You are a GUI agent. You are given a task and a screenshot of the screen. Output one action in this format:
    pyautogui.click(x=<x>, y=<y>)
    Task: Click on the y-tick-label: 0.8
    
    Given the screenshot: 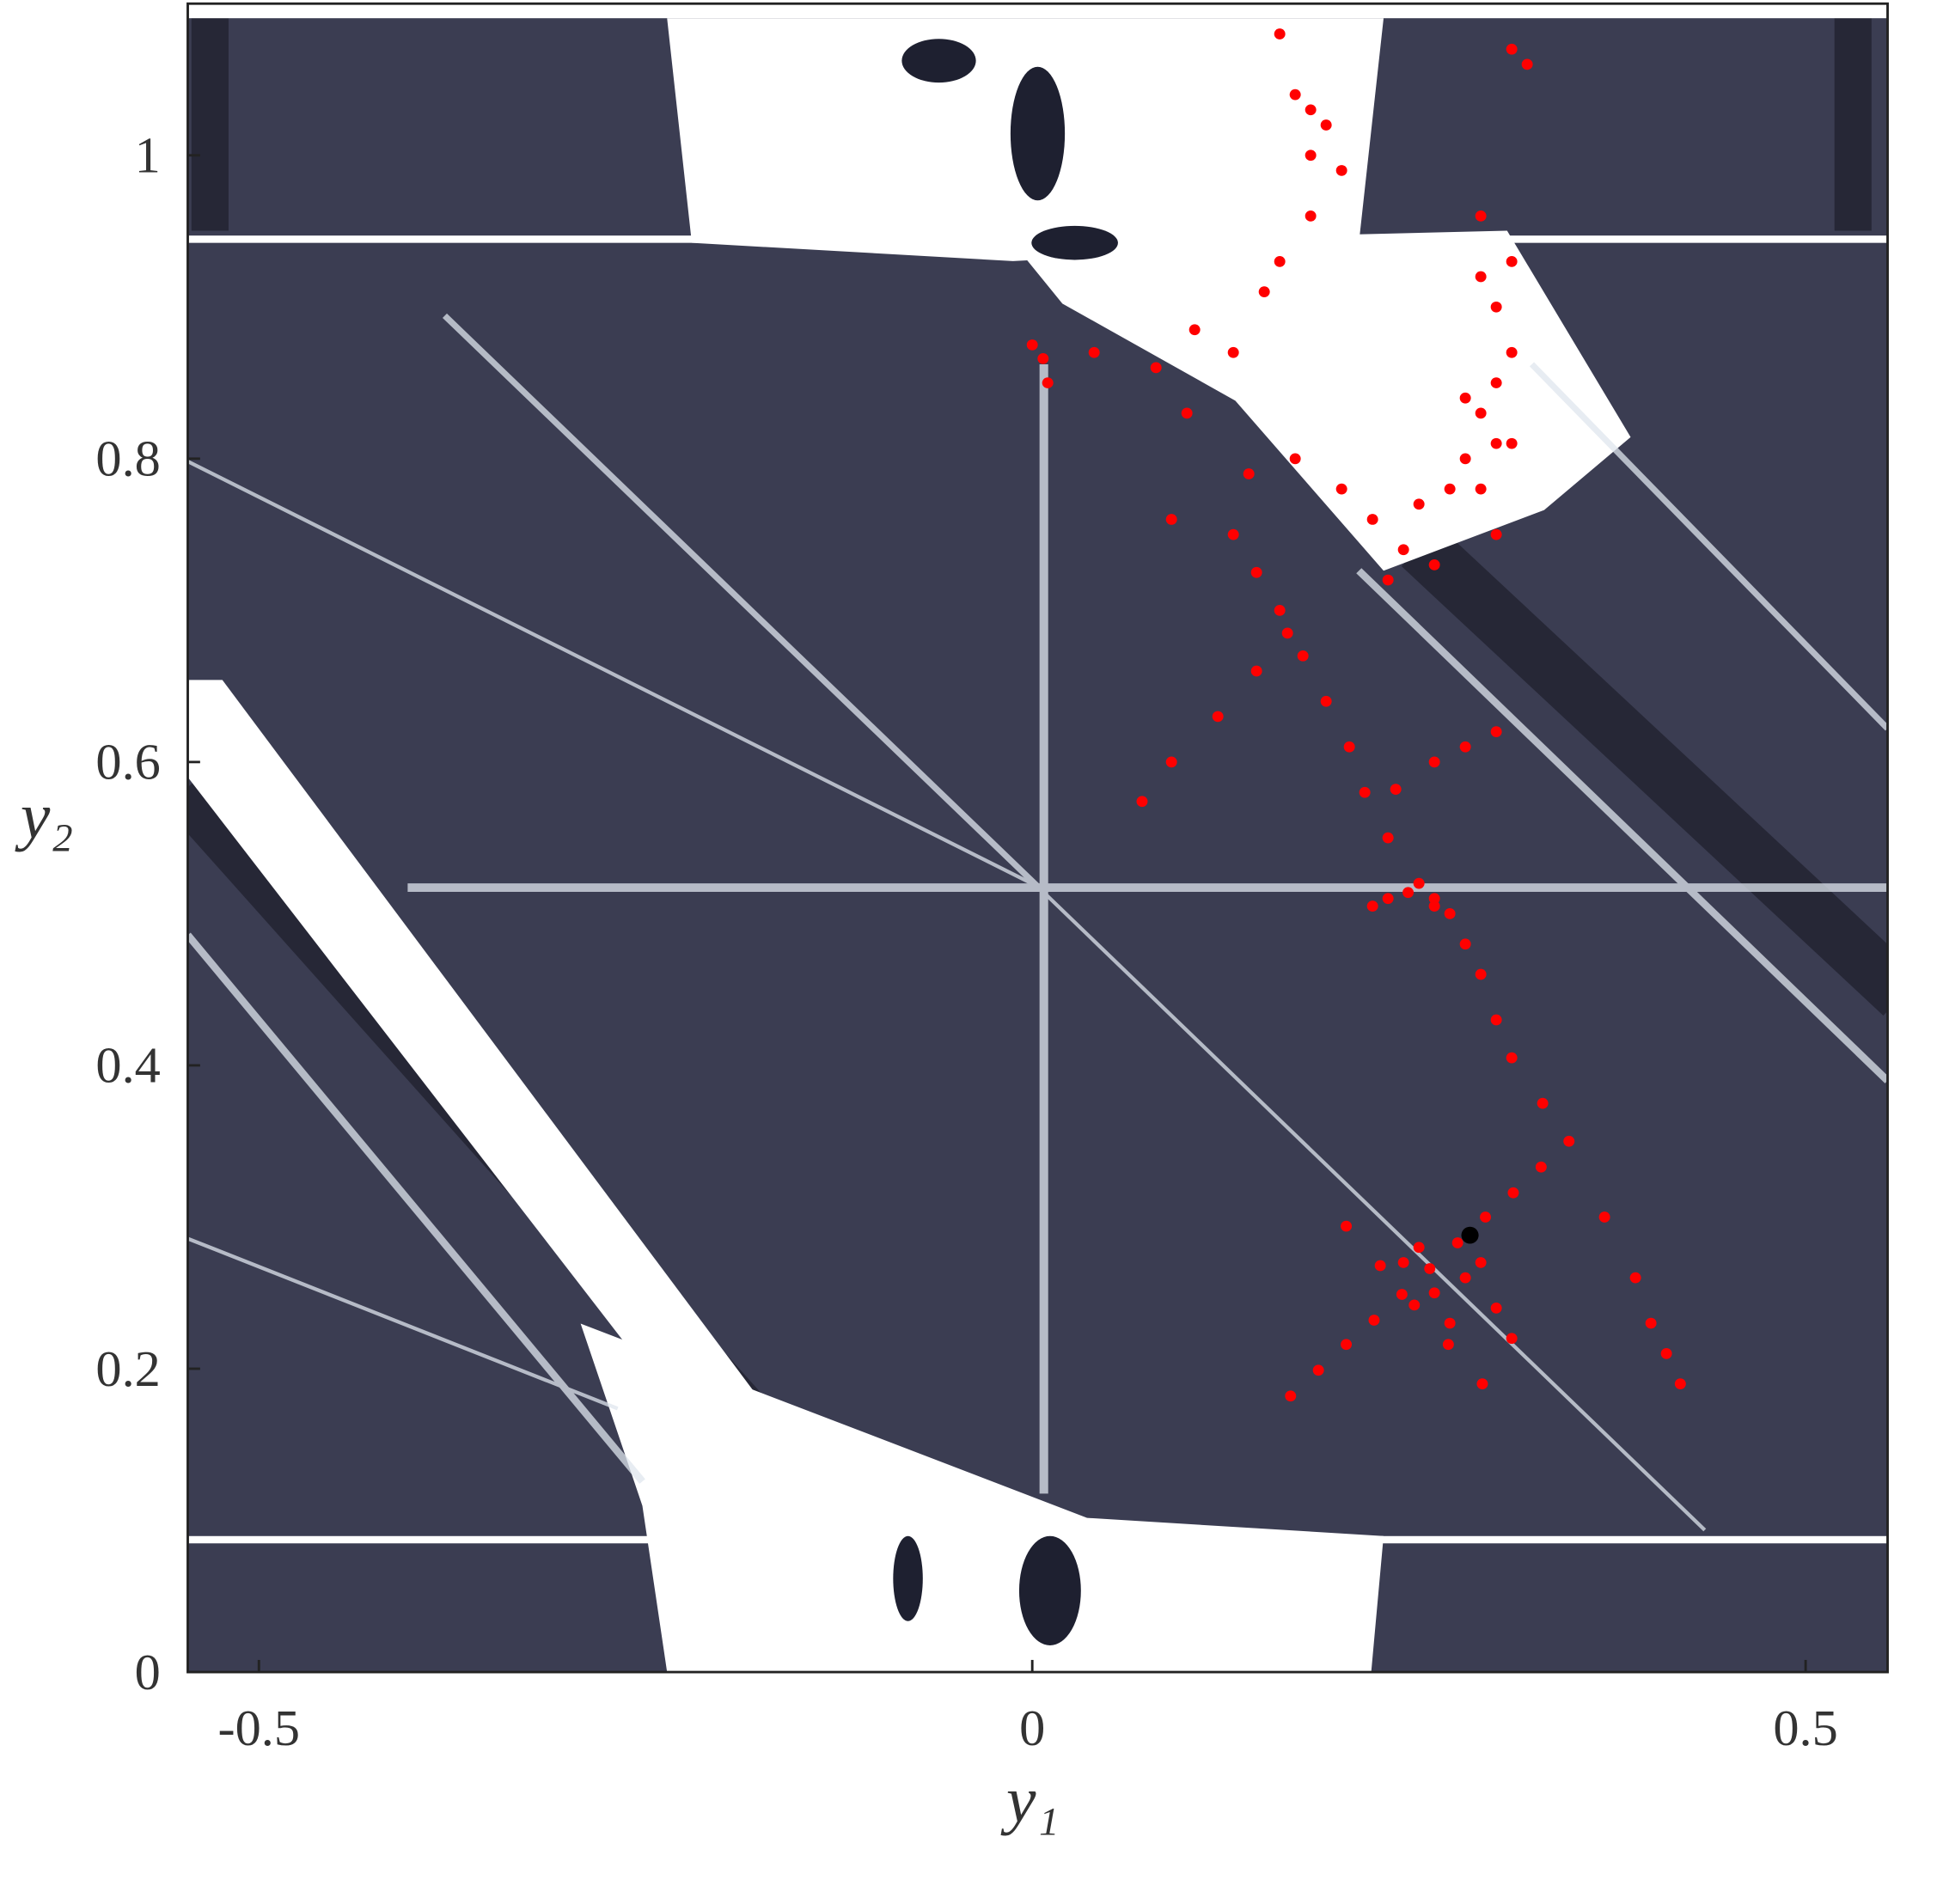 What is the action you would take?
    pyautogui.click(x=127, y=458)
    